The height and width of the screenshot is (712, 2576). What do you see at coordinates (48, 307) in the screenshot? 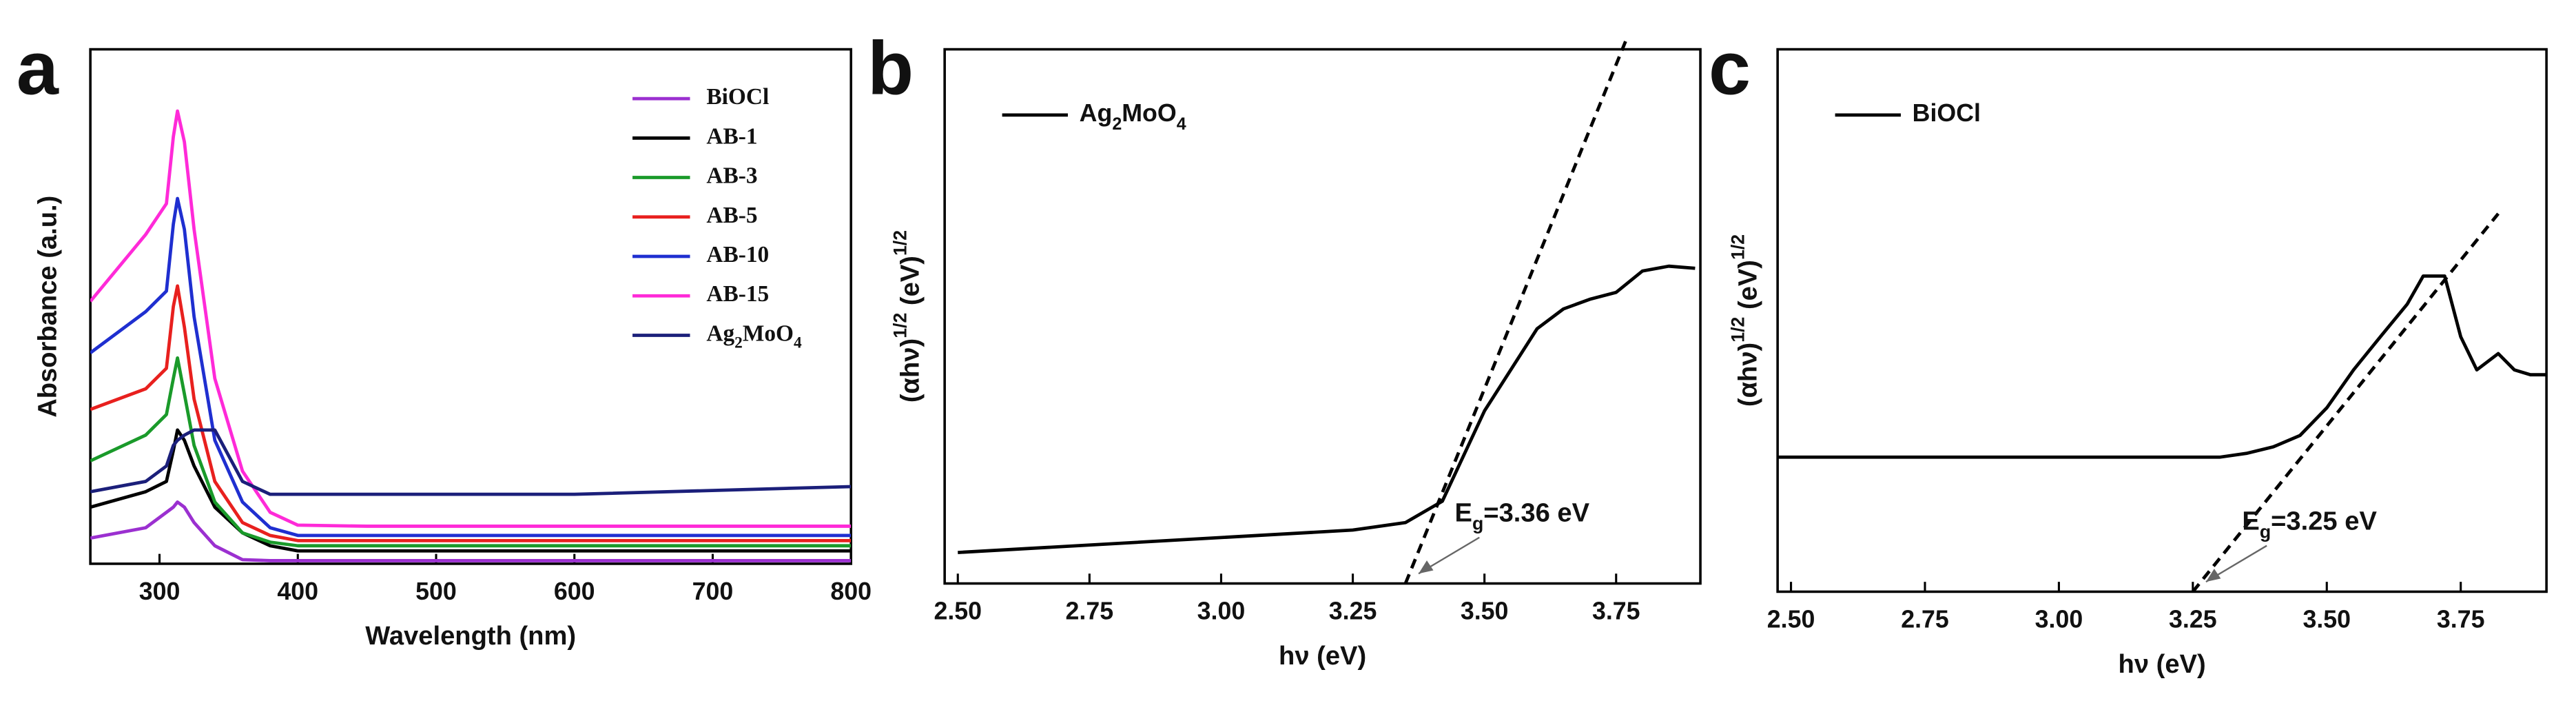
I see `y-axis-label: Absorbance (a.u.)` at bounding box center [48, 307].